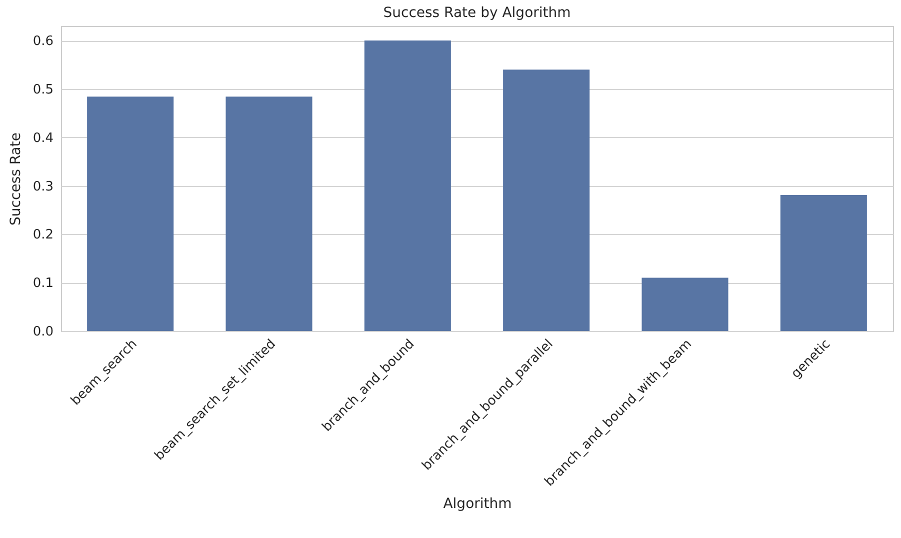 The width and height of the screenshot is (901, 538). Describe the element at coordinates (43, 235) in the screenshot. I see `y-tick-label: 0.2` at that location.